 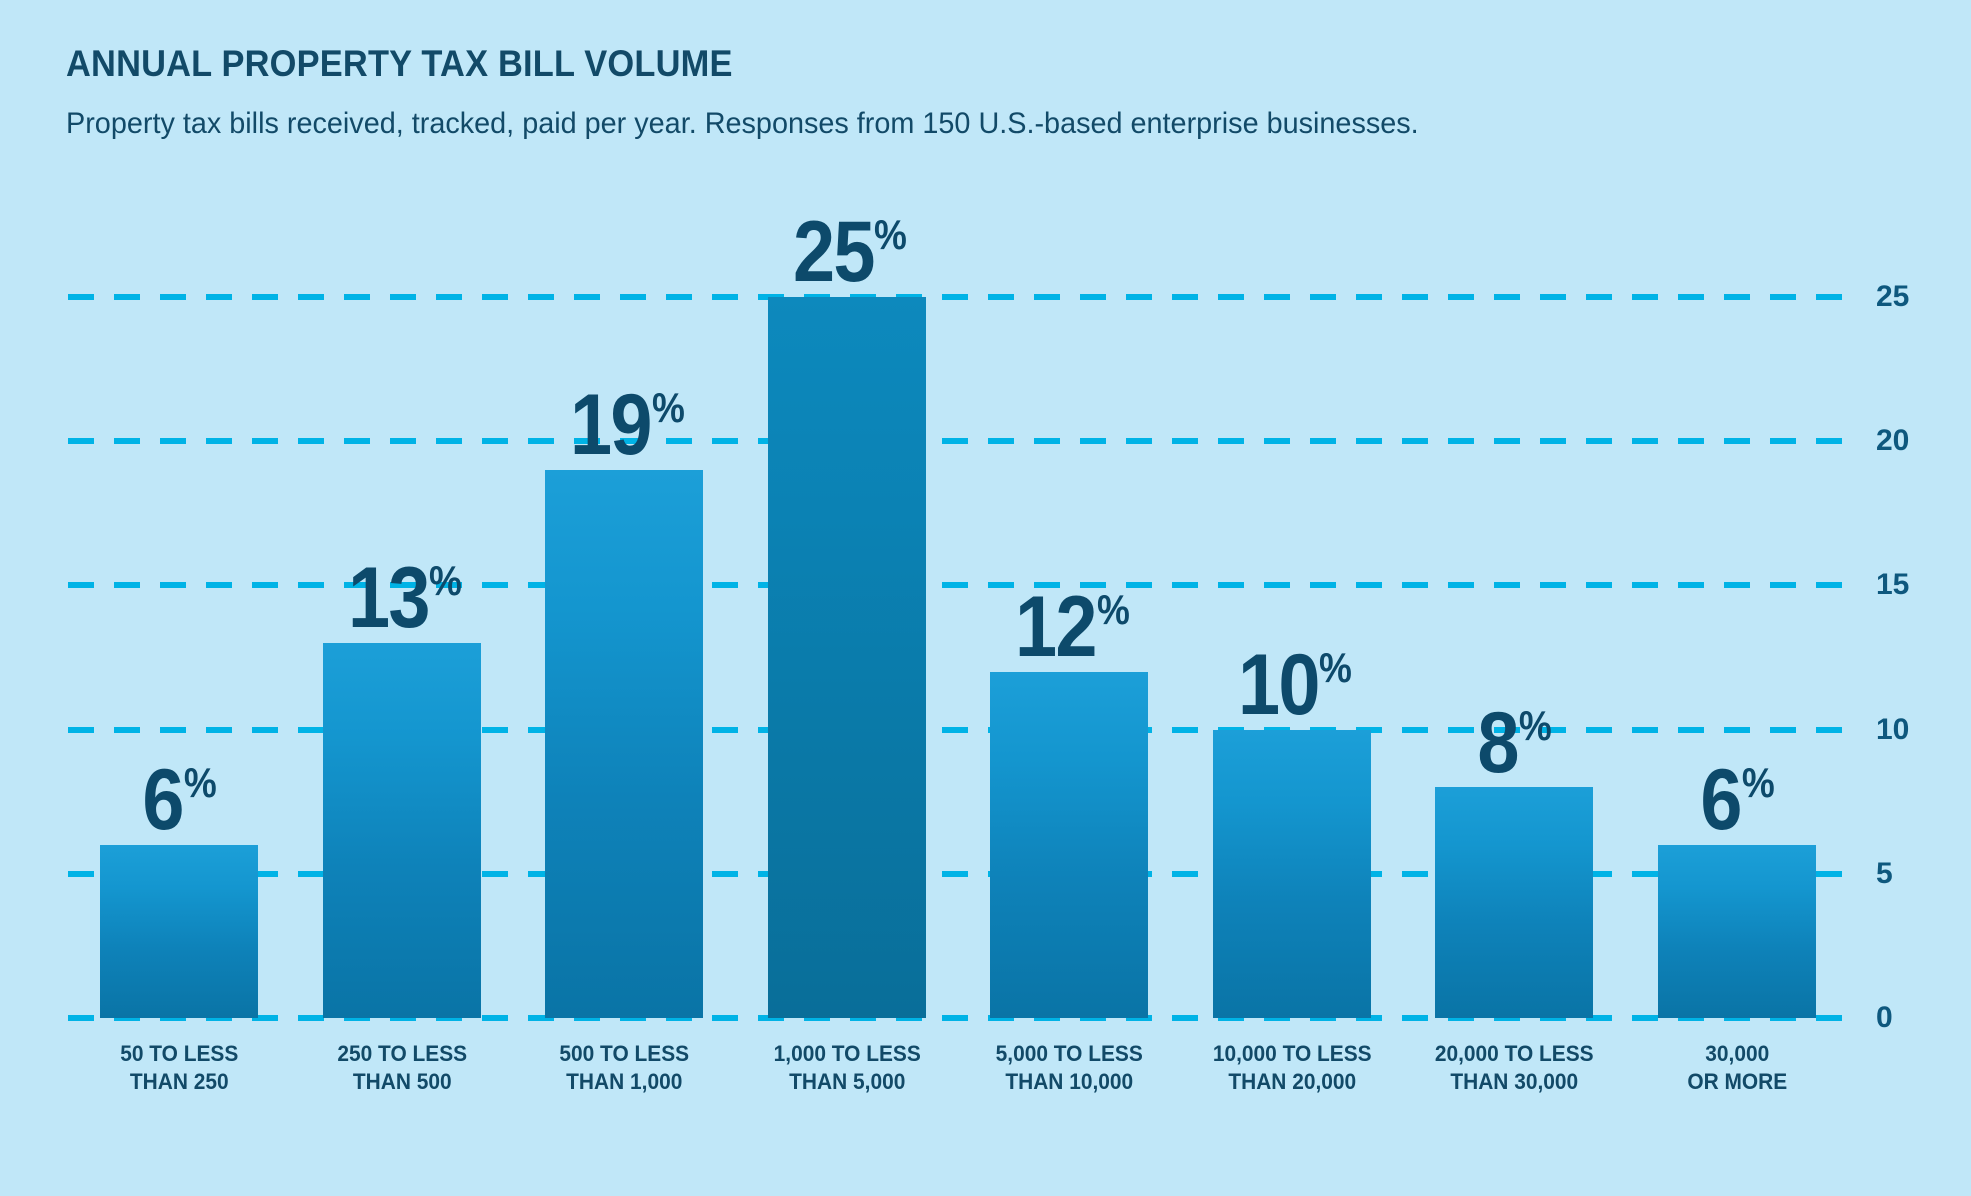 I want to click on bar-value-label: 12%, so click(x=1069, y=627).